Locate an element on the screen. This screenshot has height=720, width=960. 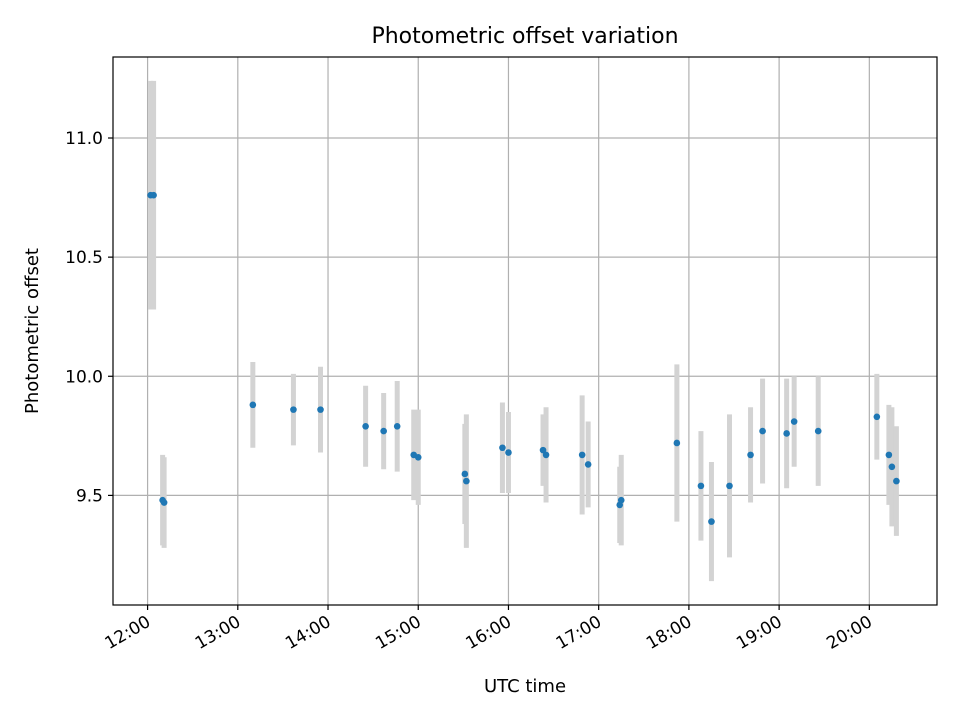
y-tick-label: 11.0 is located at coordinates (84, 139).